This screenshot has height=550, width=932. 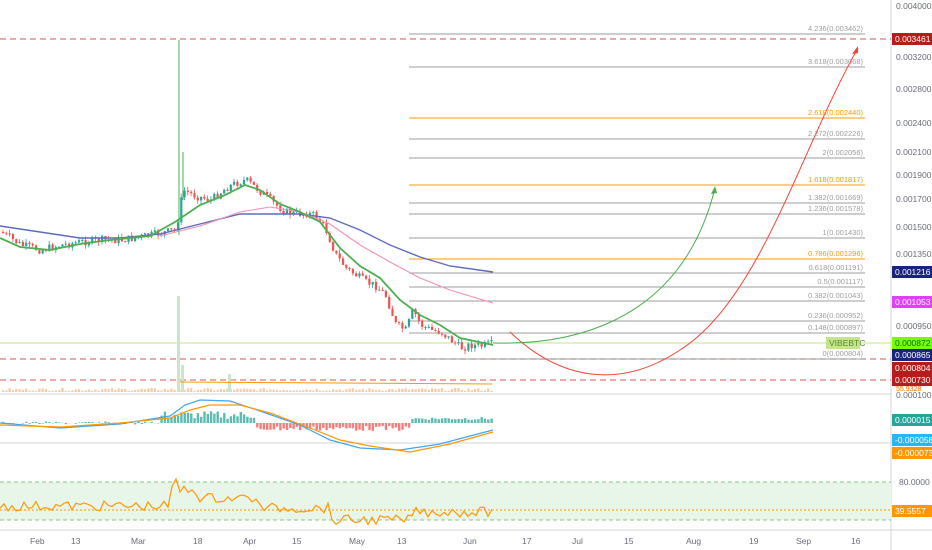 What do you see at coordinates (804, 541) in the screenshot?
I see `time-tick-label: Sep` at bounding box center [804, 541].